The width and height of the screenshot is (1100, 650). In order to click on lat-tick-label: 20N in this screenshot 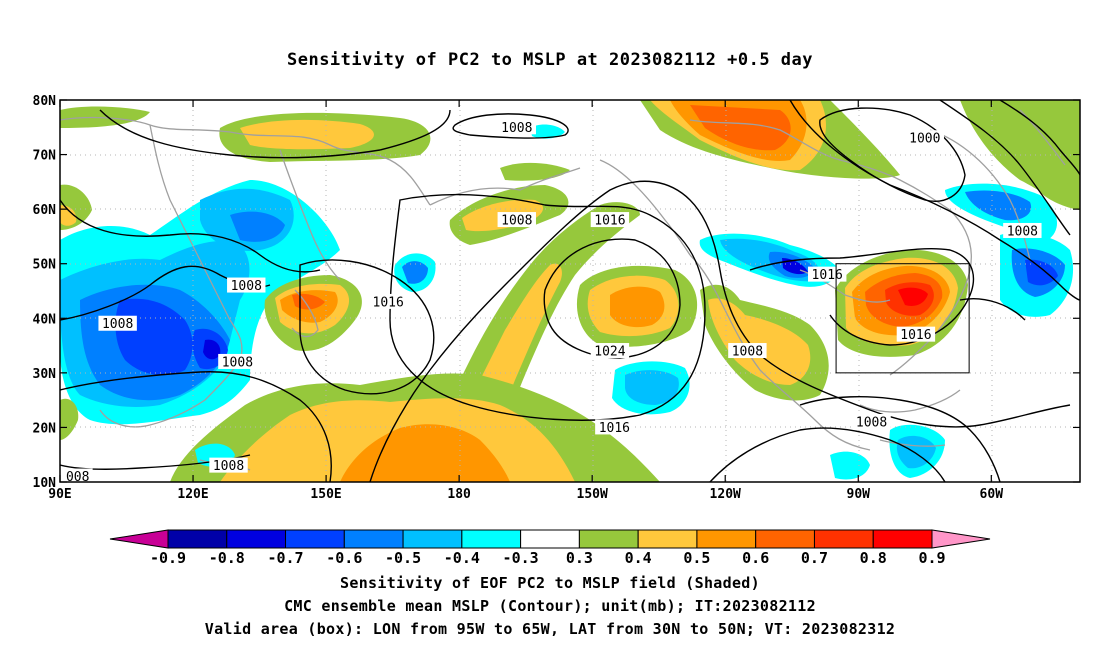, I will do `click(45, 428)`.